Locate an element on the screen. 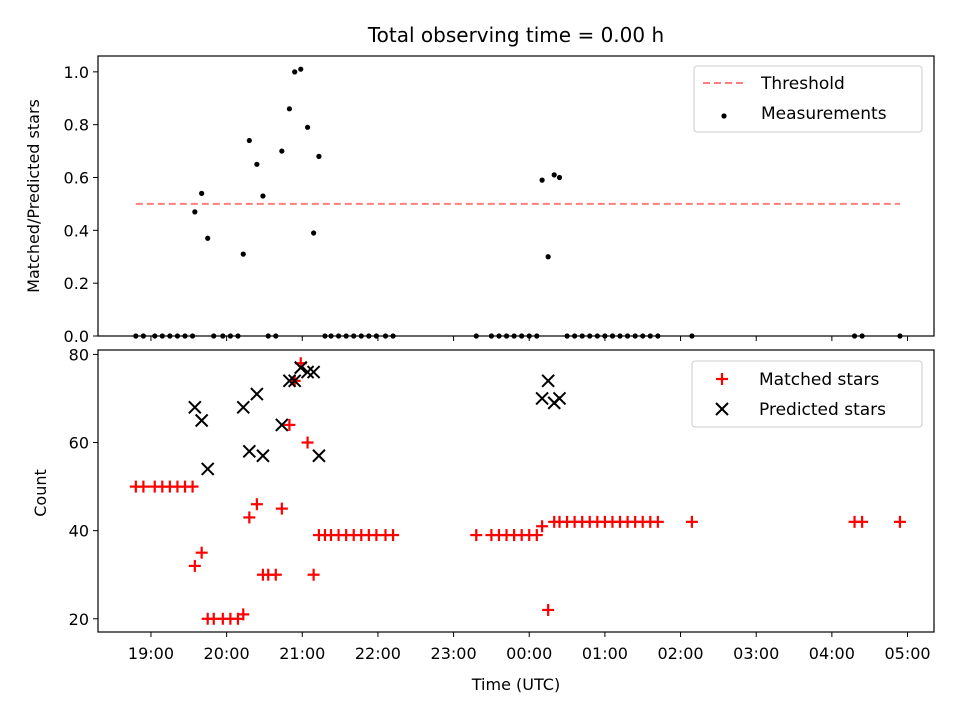  bottom-y-tick-label: 60 is located at coordinates (79, 443).